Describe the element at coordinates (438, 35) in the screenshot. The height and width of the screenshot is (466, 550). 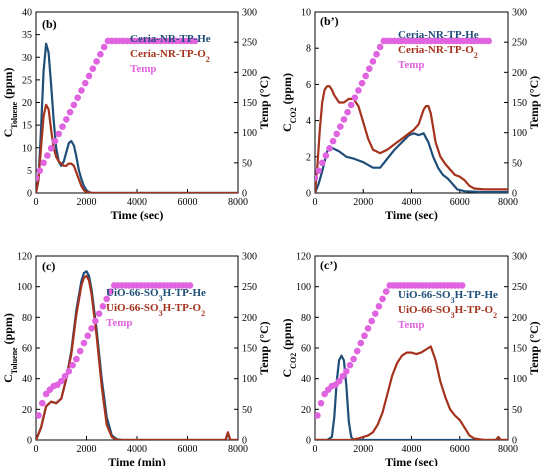
I see `legend-entry: Ceria-NR-TP-He` at that location.